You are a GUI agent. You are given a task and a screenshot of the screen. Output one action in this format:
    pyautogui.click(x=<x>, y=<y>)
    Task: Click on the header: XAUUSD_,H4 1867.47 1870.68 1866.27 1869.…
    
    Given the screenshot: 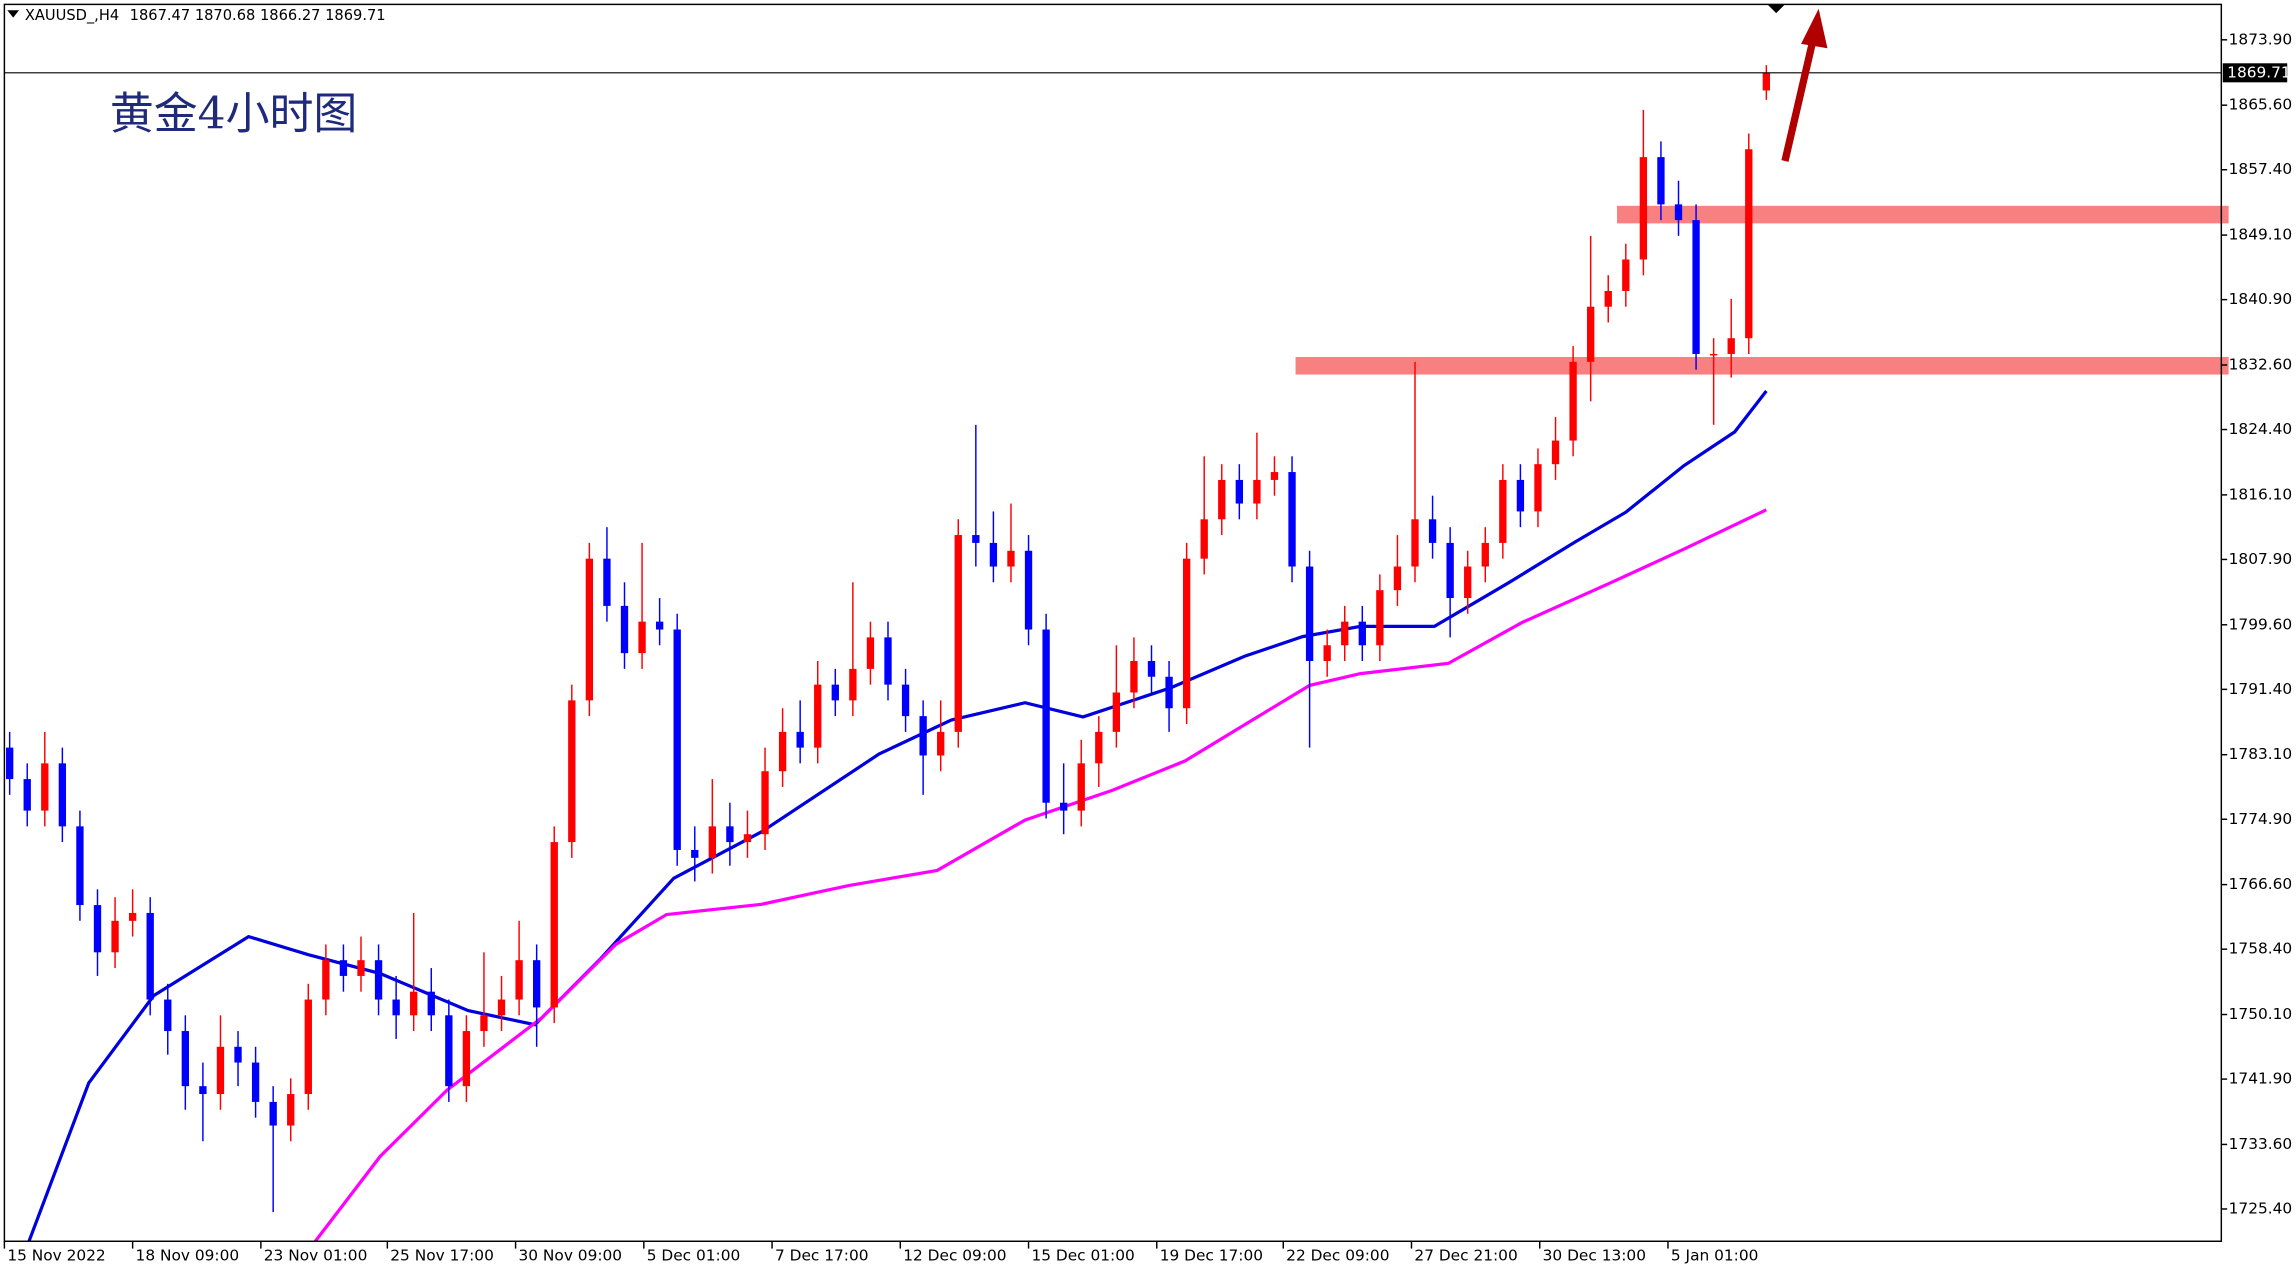 What is the action you would take?
    pyautogui.click(x=205, y=15)
    